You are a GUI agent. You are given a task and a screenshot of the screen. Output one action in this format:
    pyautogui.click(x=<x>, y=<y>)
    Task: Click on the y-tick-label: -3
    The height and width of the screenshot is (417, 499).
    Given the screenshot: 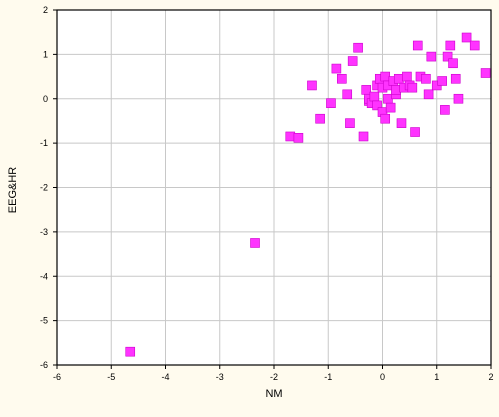 What is the action you would take?
    pyautogui.click(x=44, y=232)
    